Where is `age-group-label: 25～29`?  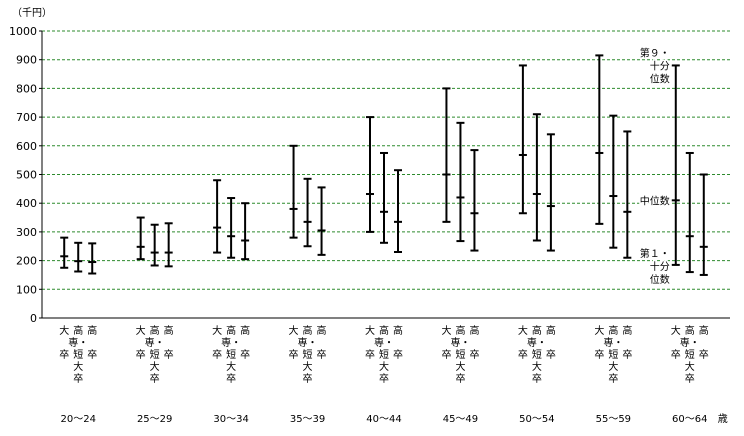 age-group-label: 25～29 is located at coordinates (154, 419).